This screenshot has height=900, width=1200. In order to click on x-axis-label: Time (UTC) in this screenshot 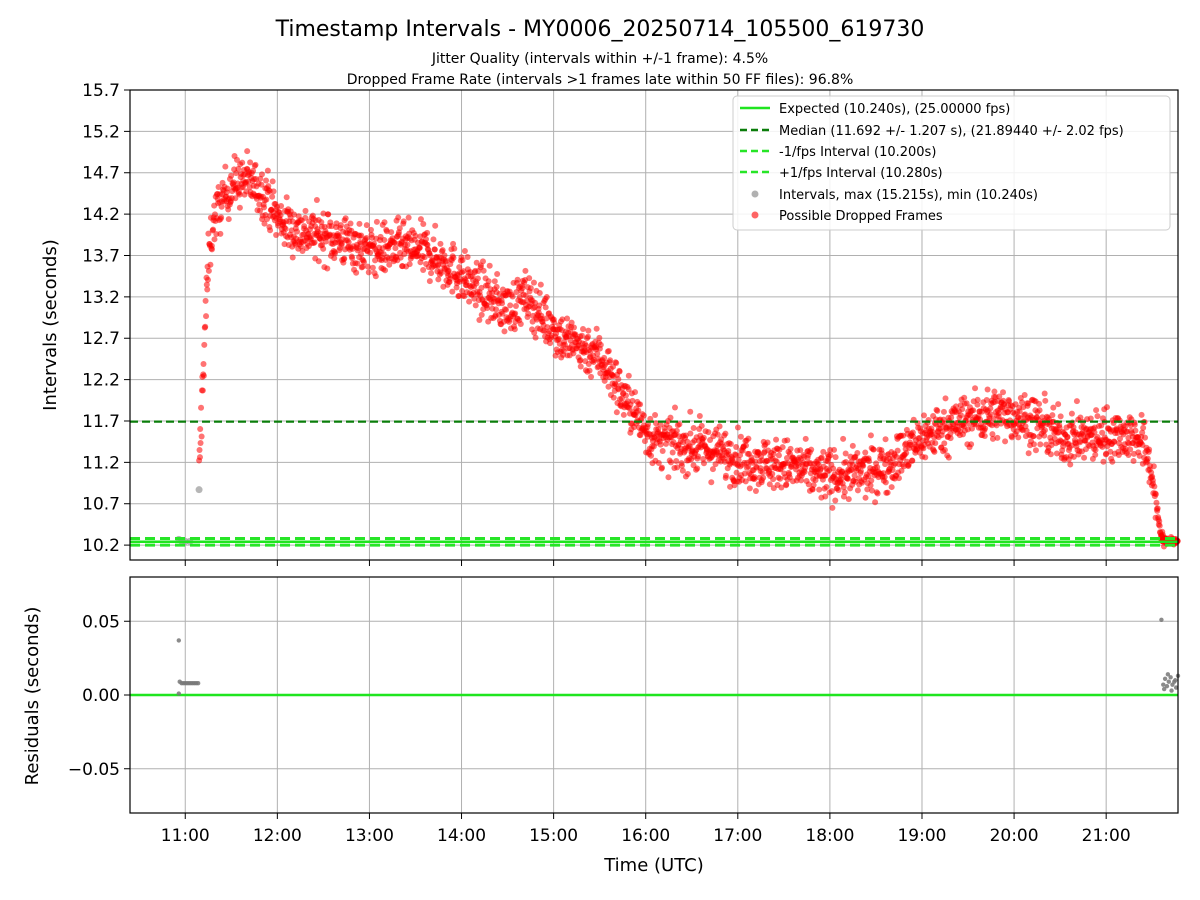, I will do `click(653, 865)`.